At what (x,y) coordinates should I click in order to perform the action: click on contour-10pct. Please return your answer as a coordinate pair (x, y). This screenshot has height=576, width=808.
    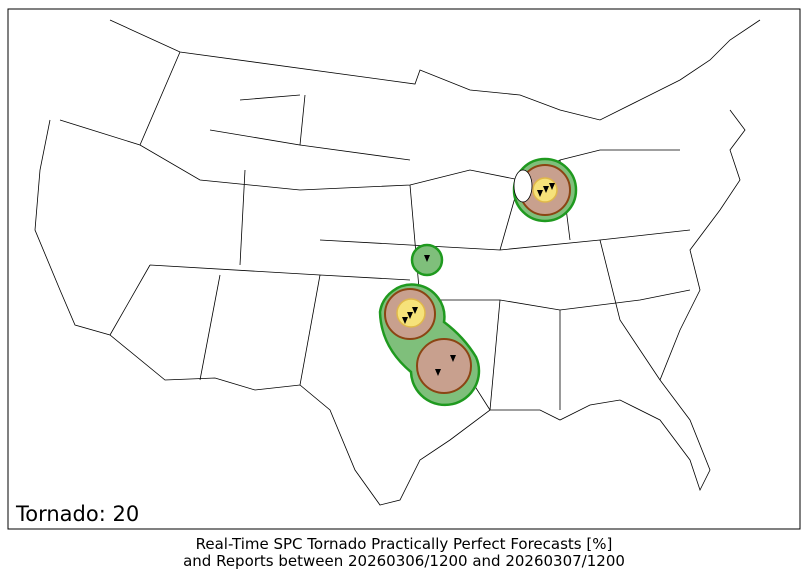
    Looking at the image, I should click on (444, 366).